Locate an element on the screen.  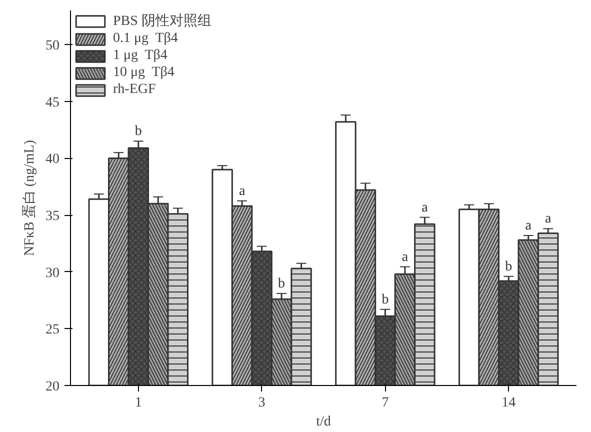
y-tick-label: 35 is located at coordinates (53, 216).